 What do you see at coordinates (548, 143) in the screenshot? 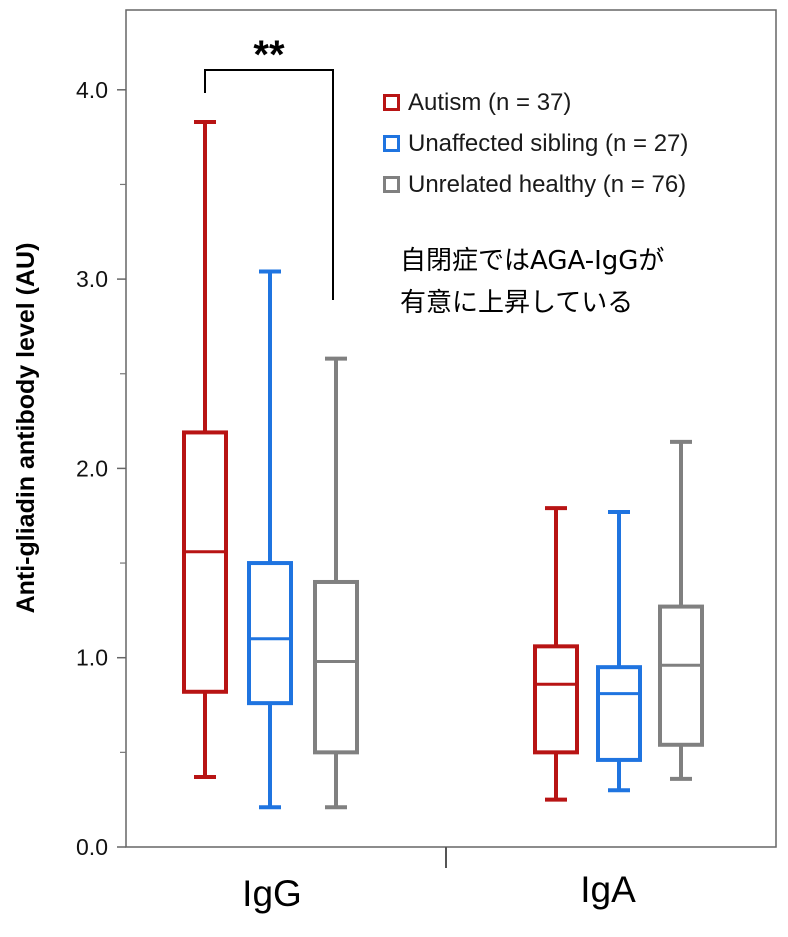
I see `legend-label-unaffected-sibling: Unaffected sibling (n = 27)` at bounding box center [548, 143].